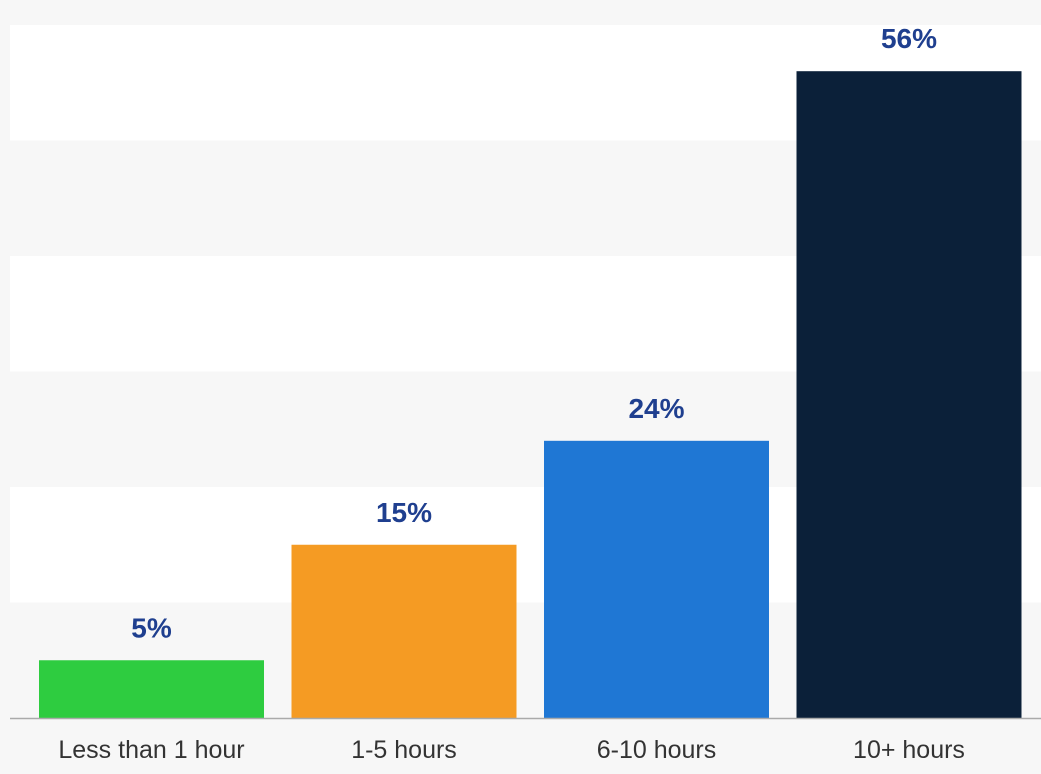  I want to click on category-label: 6-10 hours, so click(657, 750).